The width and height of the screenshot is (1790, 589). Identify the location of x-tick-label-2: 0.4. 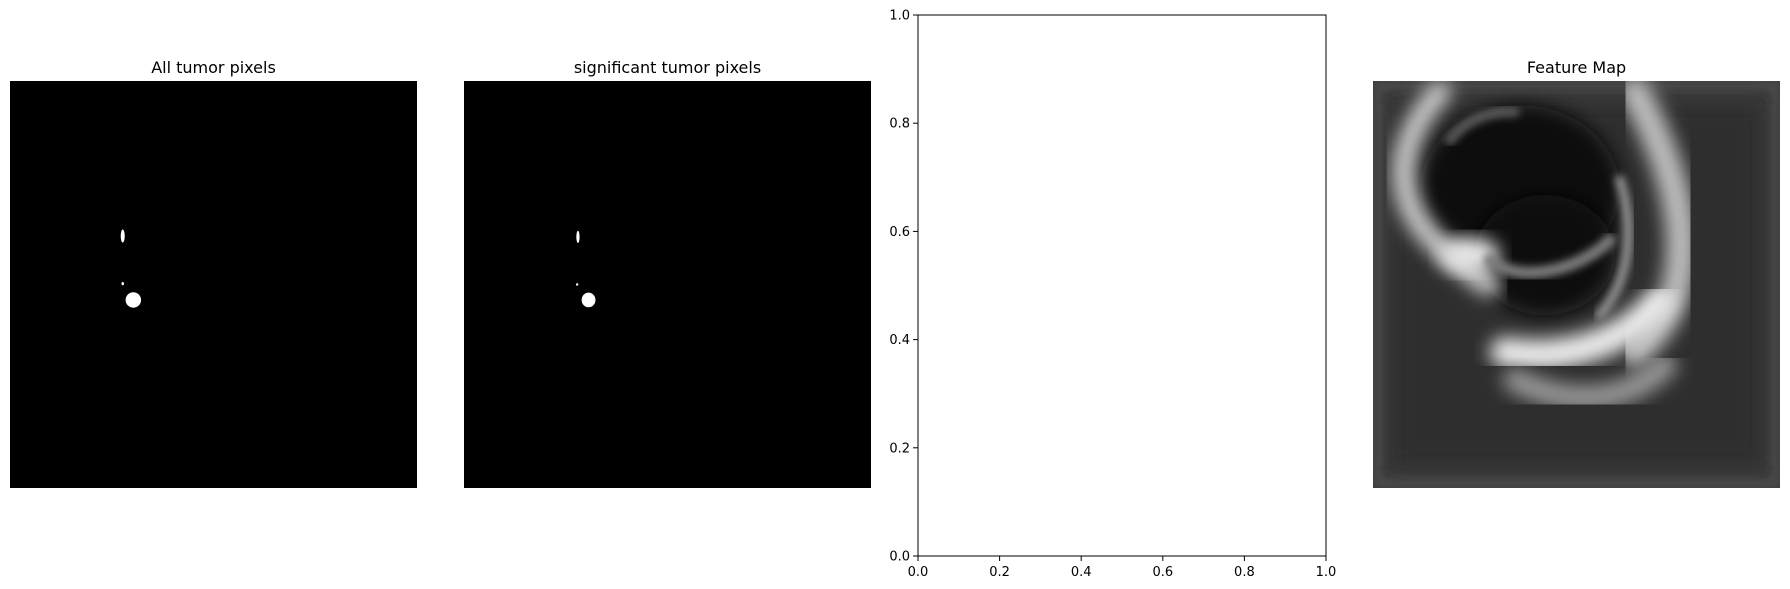
(1081, 572).